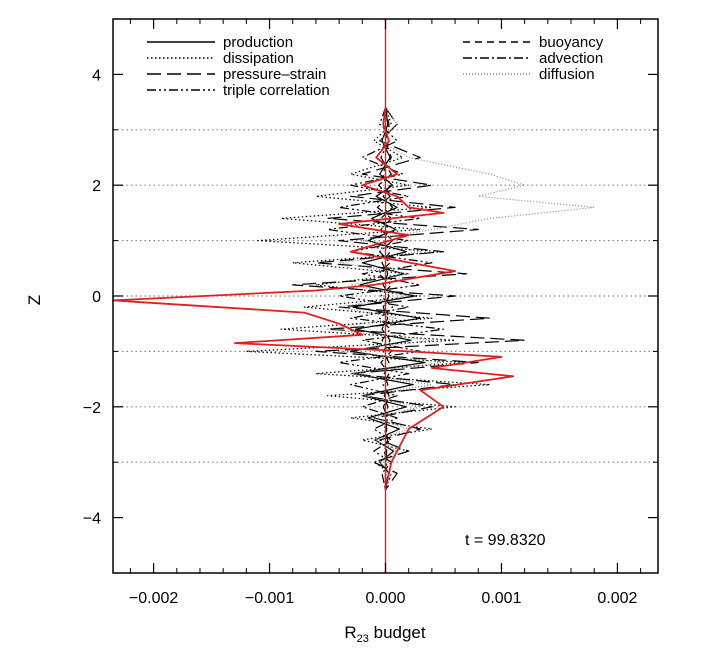  I want to click on y-tick-label: −4, so click(92, 519).